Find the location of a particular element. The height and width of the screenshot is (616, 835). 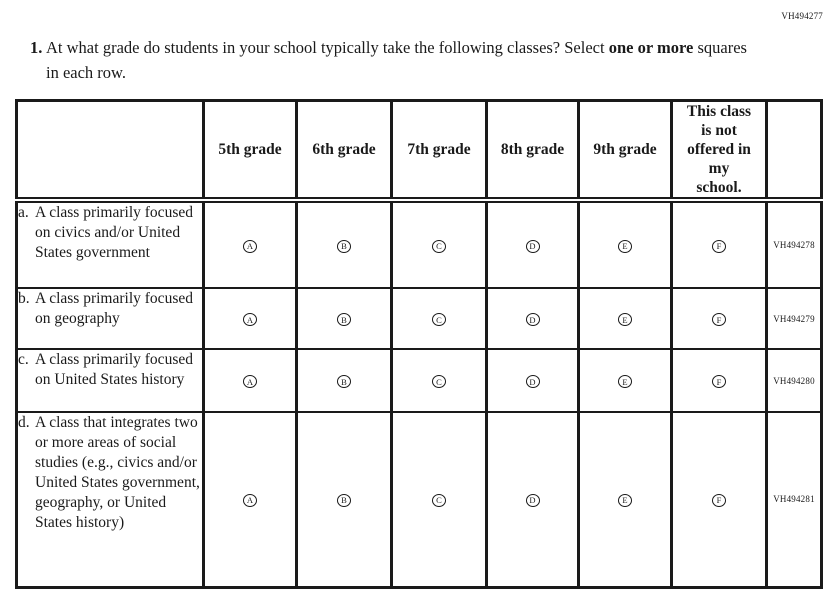

question-line2-bold: or more is located at coordinates (665, 47).